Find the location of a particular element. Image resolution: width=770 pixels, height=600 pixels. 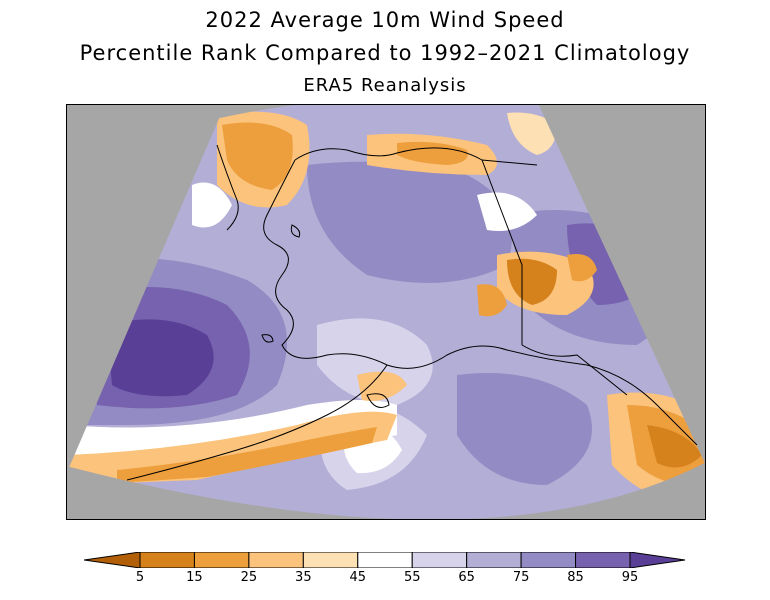

field-north-purple is located at coordinates (409, 222).